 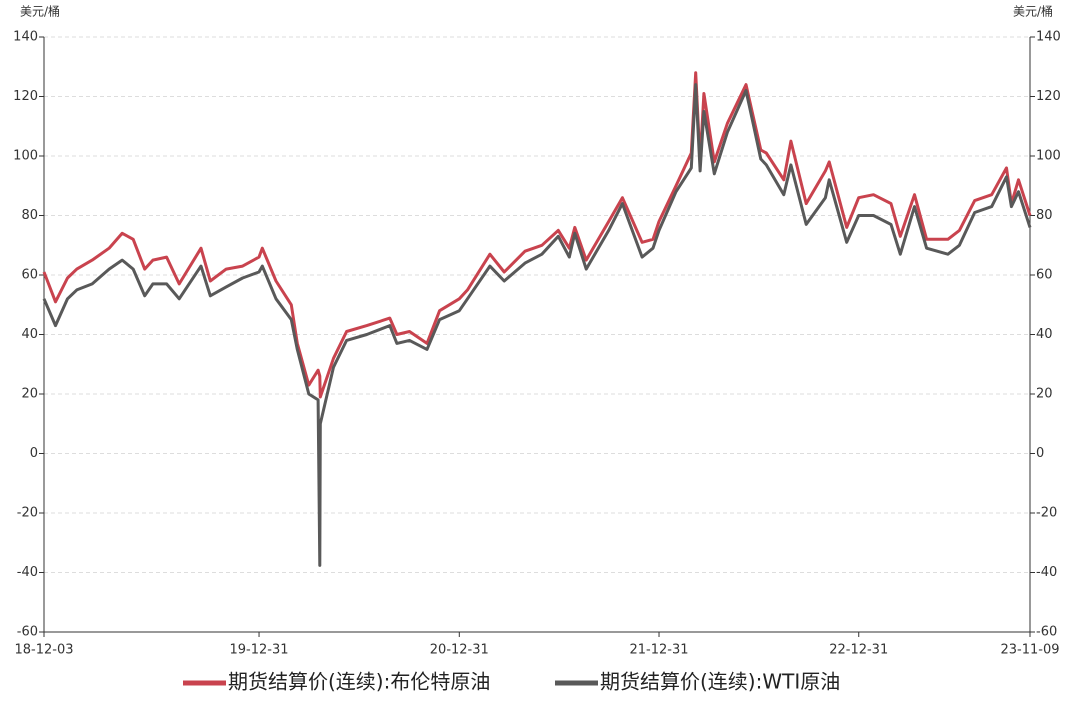 I want to click on y2-tick-label: -60, so click(x=1046, y=632).